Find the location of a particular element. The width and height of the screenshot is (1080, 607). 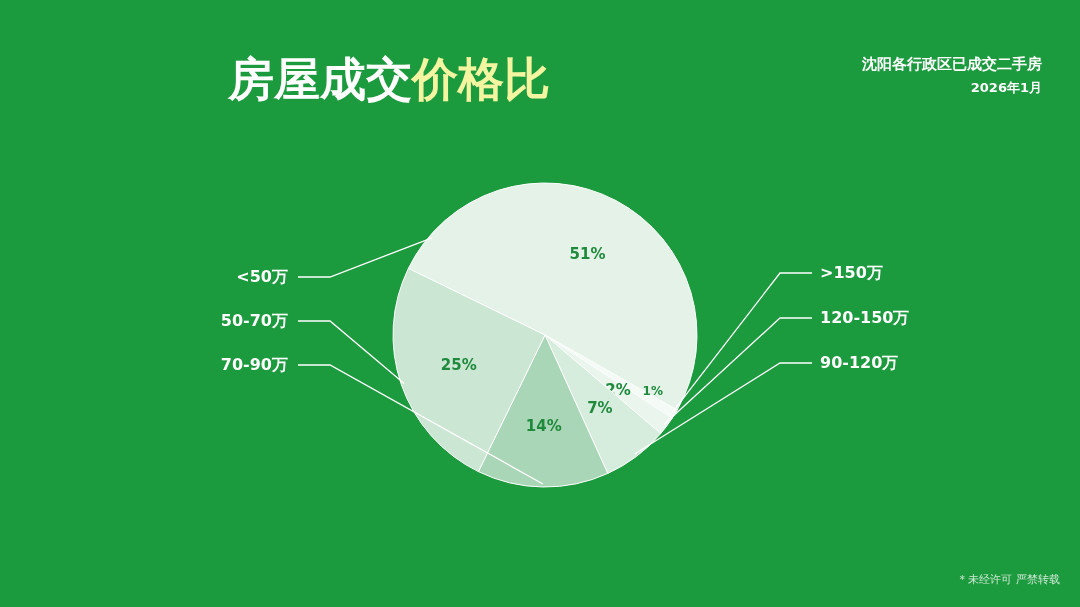

slice-label: <50万 is located at coordinates (262, 276).